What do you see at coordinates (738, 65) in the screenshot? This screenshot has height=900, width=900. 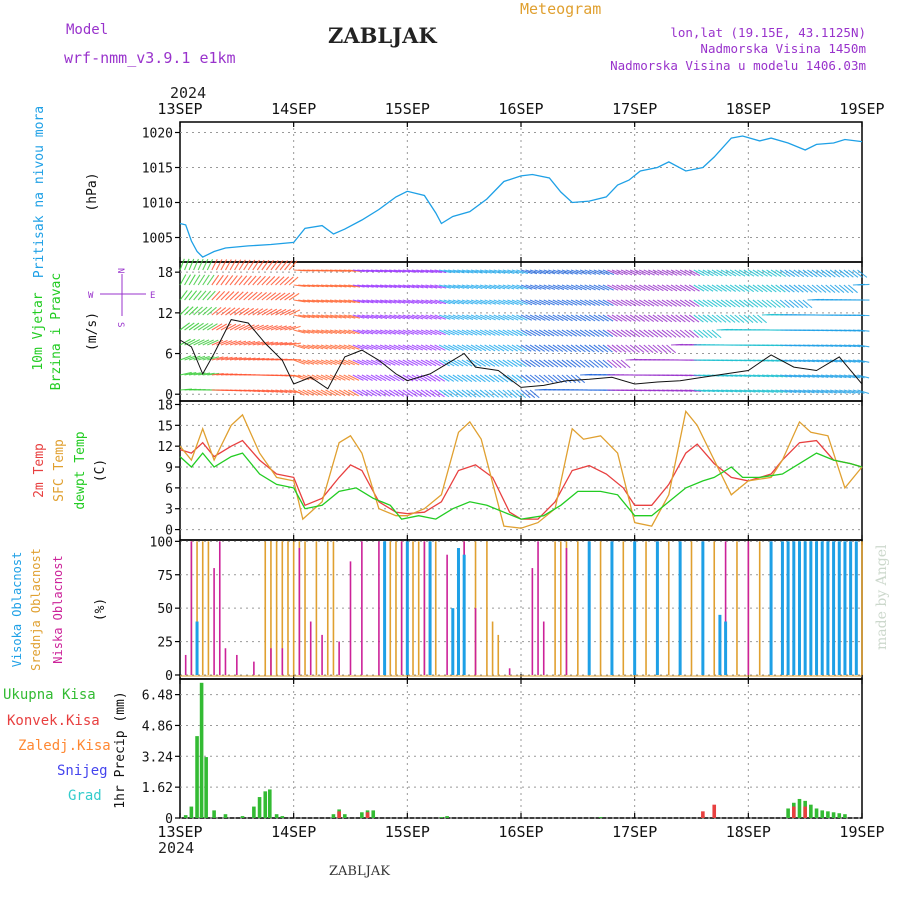 I see `model-altitude-text: Nadmorska Visina u modelu 1406.03m` at bounding box center [738, 65].